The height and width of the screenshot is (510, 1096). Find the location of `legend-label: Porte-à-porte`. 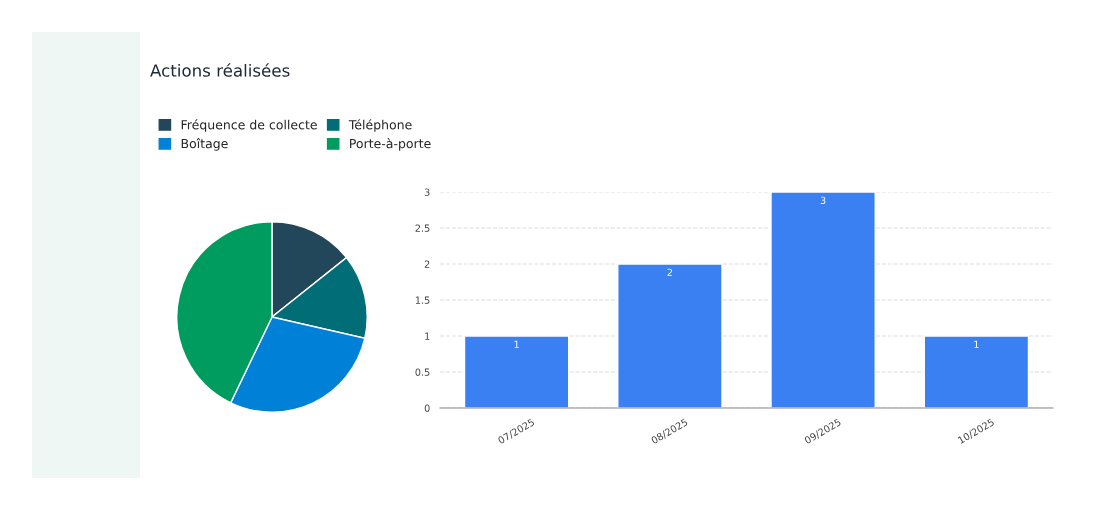

legend-label: Porte-à-porte is located at coordinates (390, 144).